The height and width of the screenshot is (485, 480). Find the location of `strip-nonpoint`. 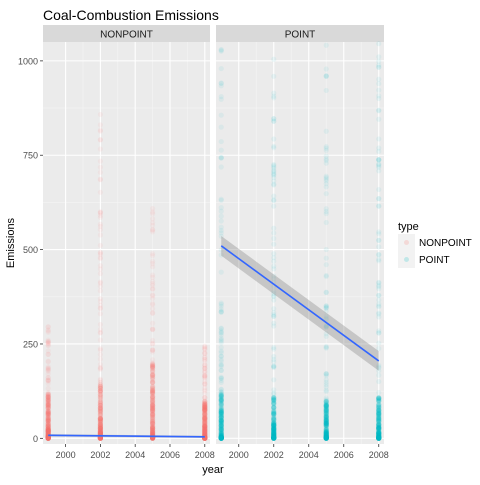

strip-nonpoint is located at coordinates (126, 33).